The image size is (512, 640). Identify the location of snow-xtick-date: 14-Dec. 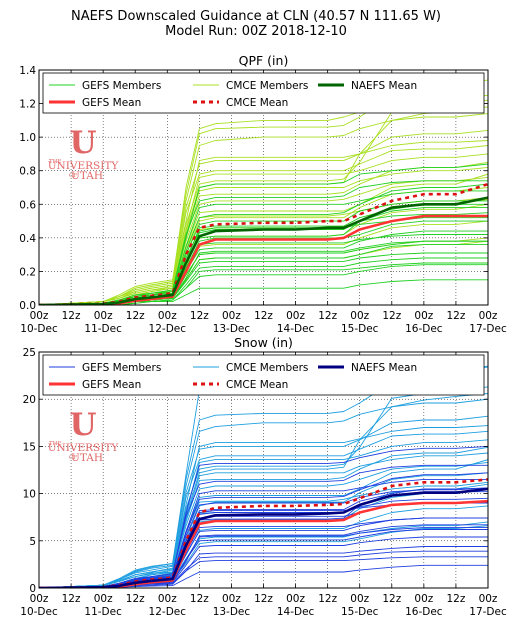
(296, 612).